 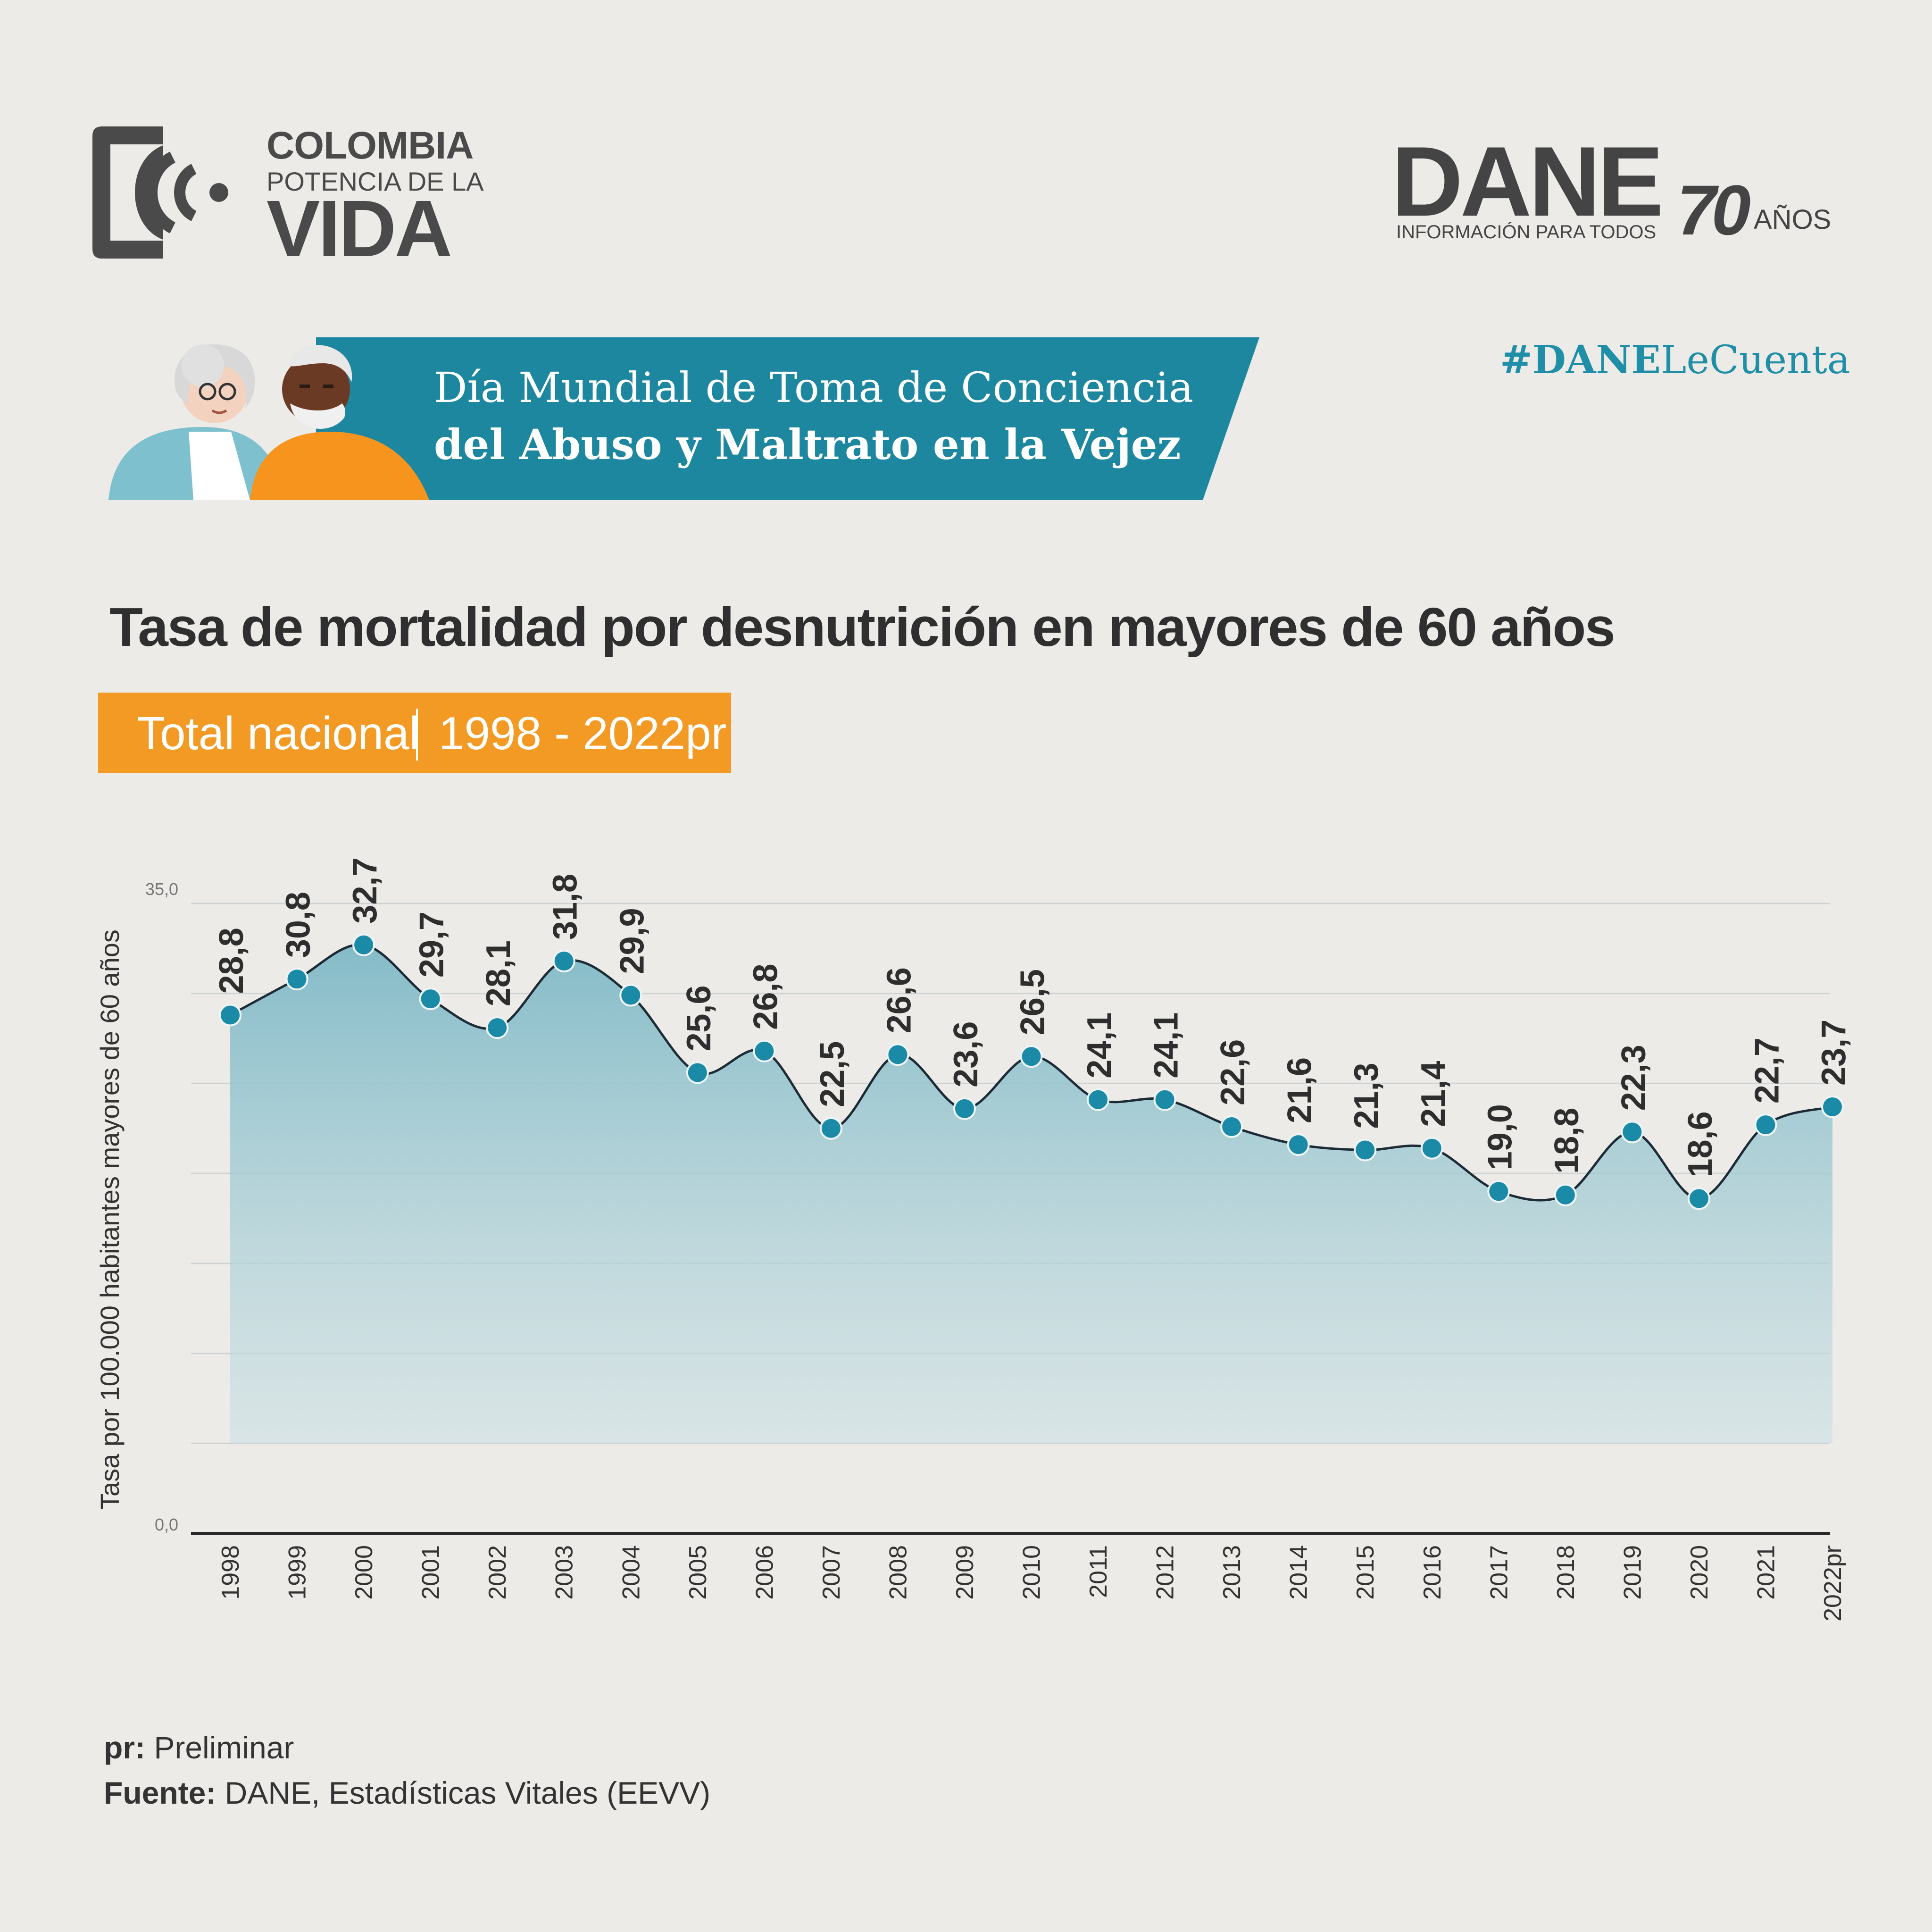 I want to click on value-label: 29,7, so click(x=432, y=945).